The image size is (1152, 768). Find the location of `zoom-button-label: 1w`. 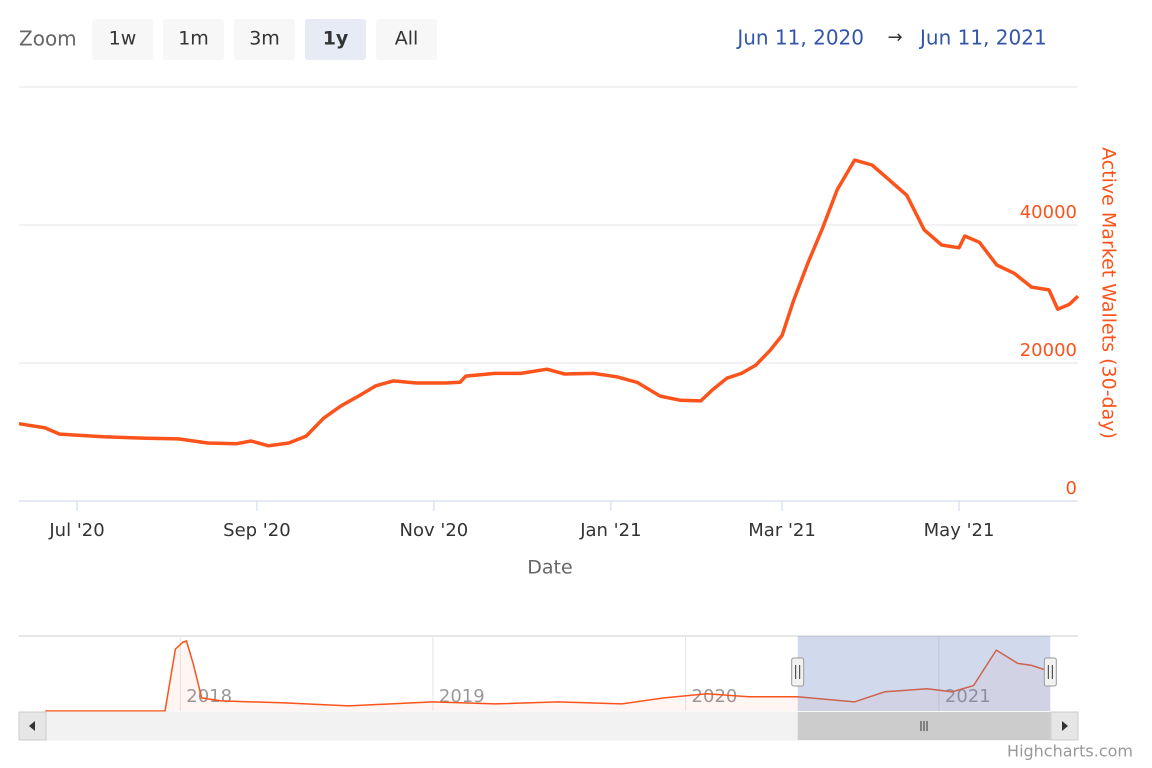

zoom-button-label: 1w is located at coordinates (123, 39).